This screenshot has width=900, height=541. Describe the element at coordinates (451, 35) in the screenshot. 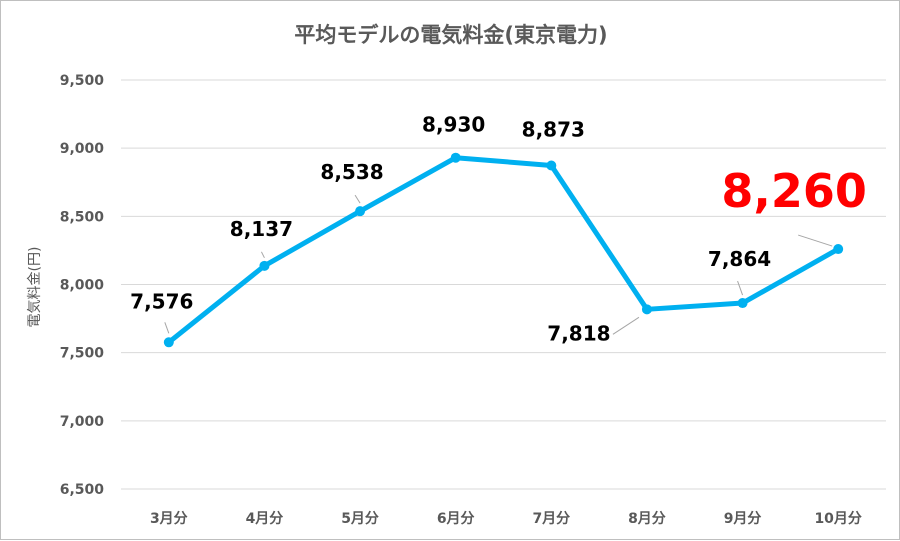

I see `chart-title: 平均モデルの電気料金(東京電力)` at that location.